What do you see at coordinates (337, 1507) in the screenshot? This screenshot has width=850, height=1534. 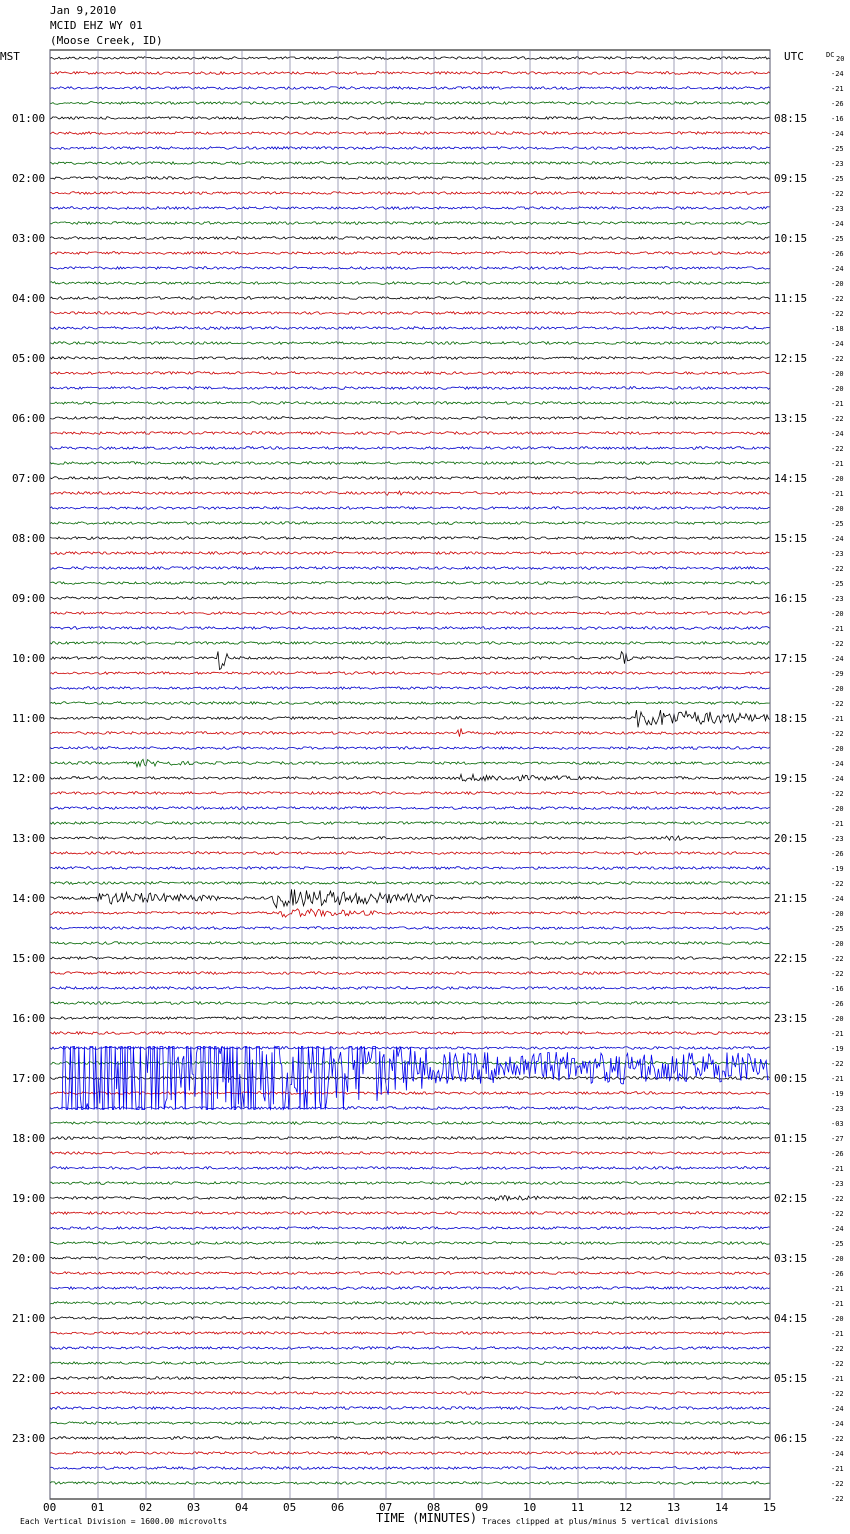 I see `x-tick-label: 06` at bounding box center [337, 1507].